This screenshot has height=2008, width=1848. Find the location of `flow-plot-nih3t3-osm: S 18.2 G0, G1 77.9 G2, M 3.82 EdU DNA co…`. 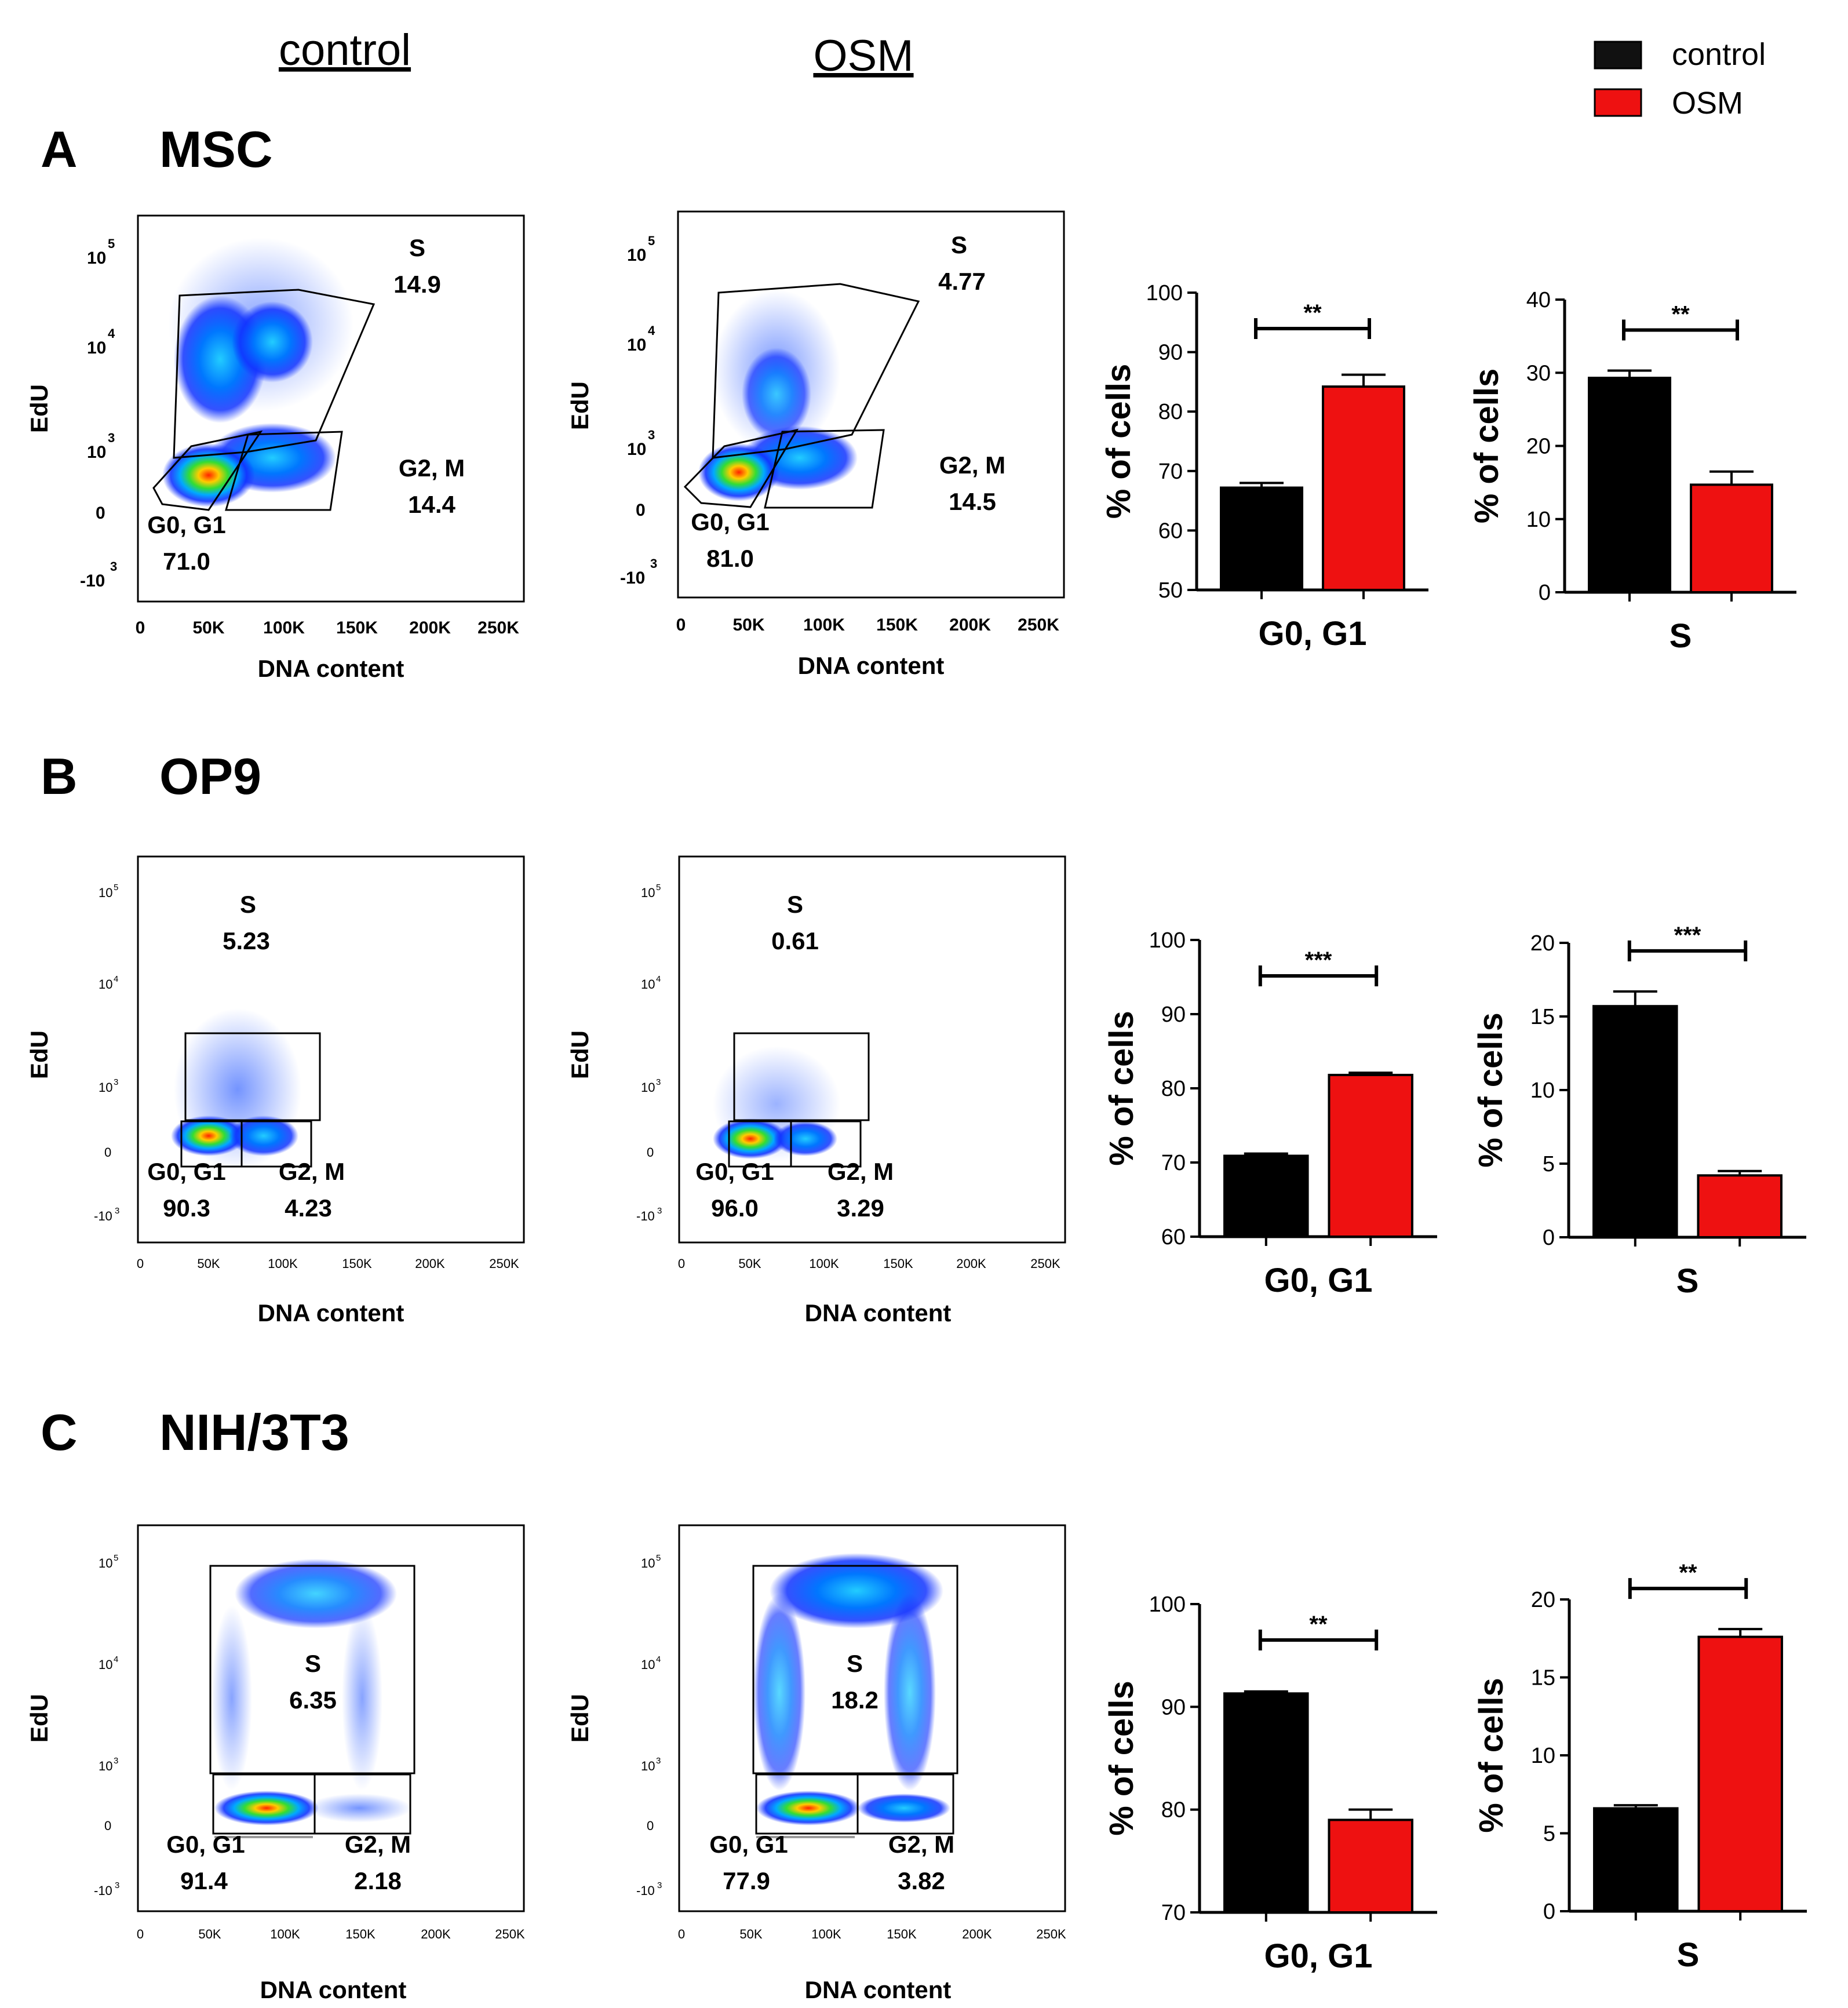

flow-plot-nih3t3-osm: S 18.2 G0, G1 77.9 G2, M 3.82 EdU DNA co… is located at coordinates (816, 1763).